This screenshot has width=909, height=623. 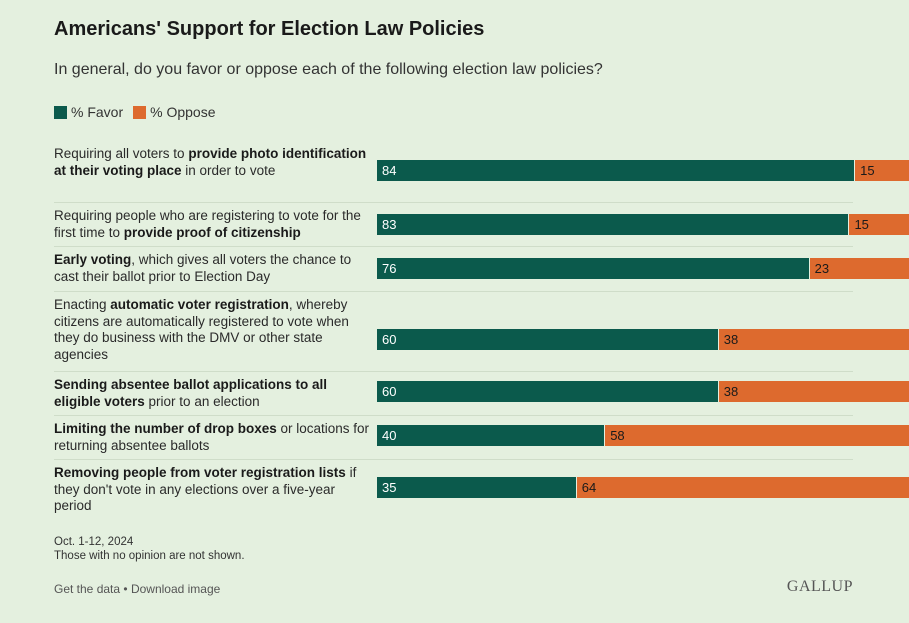 What do you see at coordinates (94, 542) in the screenshot?
I see `survey-date: Oct. 1-12, 2024` at bounding box center [94, 542].